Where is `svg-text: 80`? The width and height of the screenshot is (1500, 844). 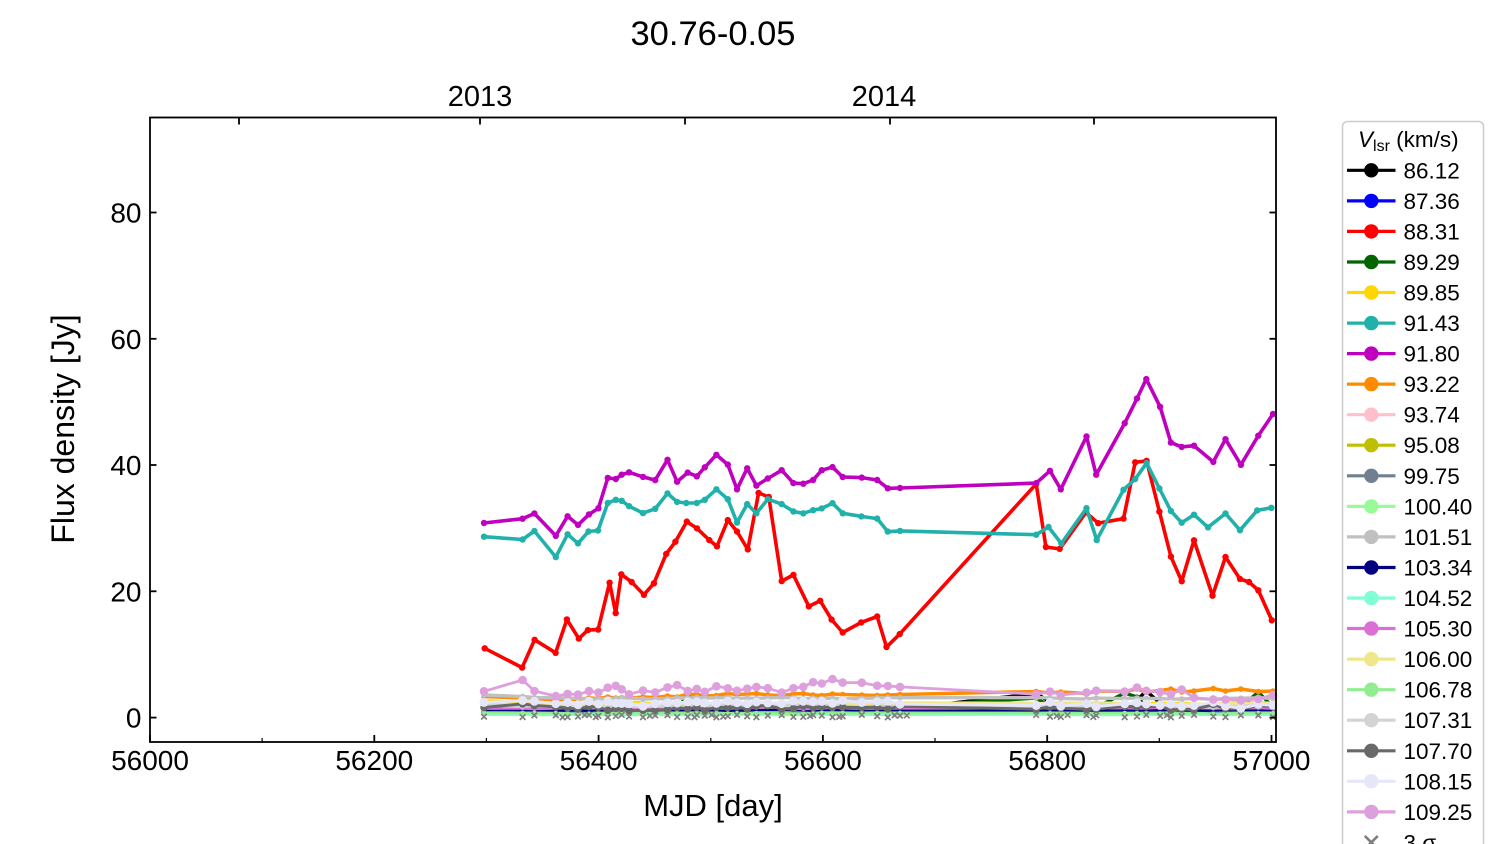 svg-text: 80 is located at coordinates (125, 213).